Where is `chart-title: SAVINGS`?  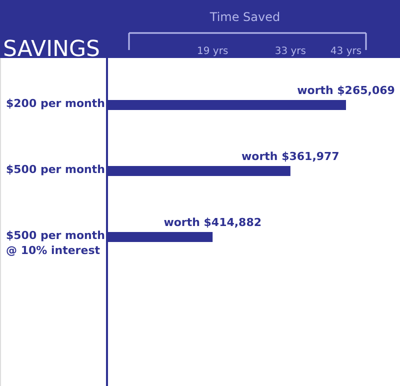
chart-title: SAVINGS is located at coordinates (51, 49).